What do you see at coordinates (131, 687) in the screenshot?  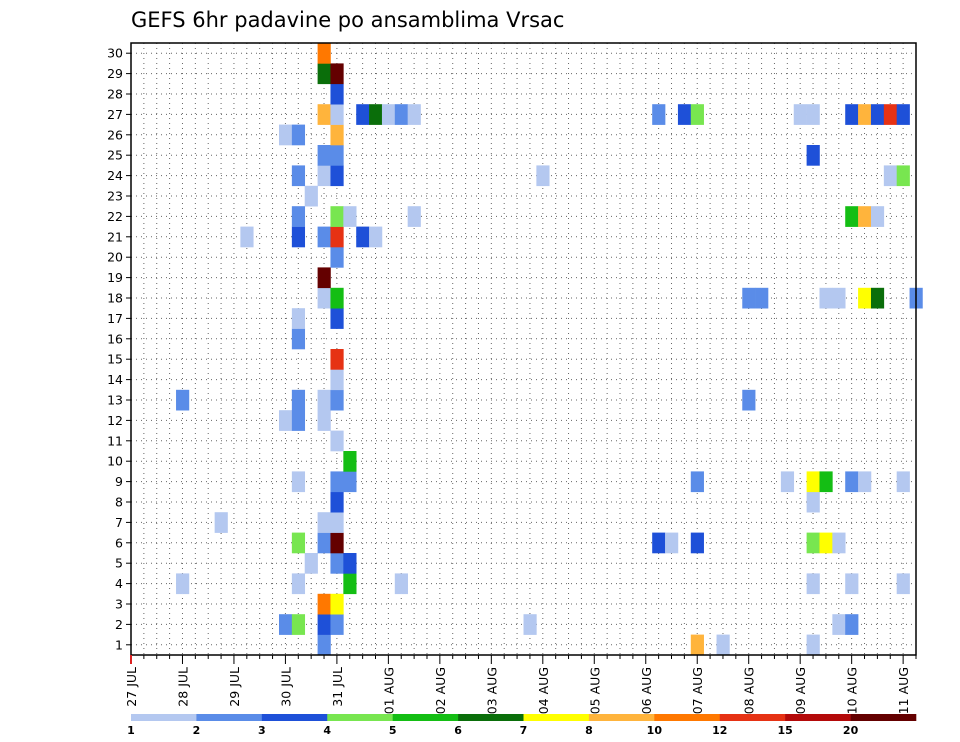 I see `x-tick-label-group: 27 JUL` at bounding box center [131, 687].